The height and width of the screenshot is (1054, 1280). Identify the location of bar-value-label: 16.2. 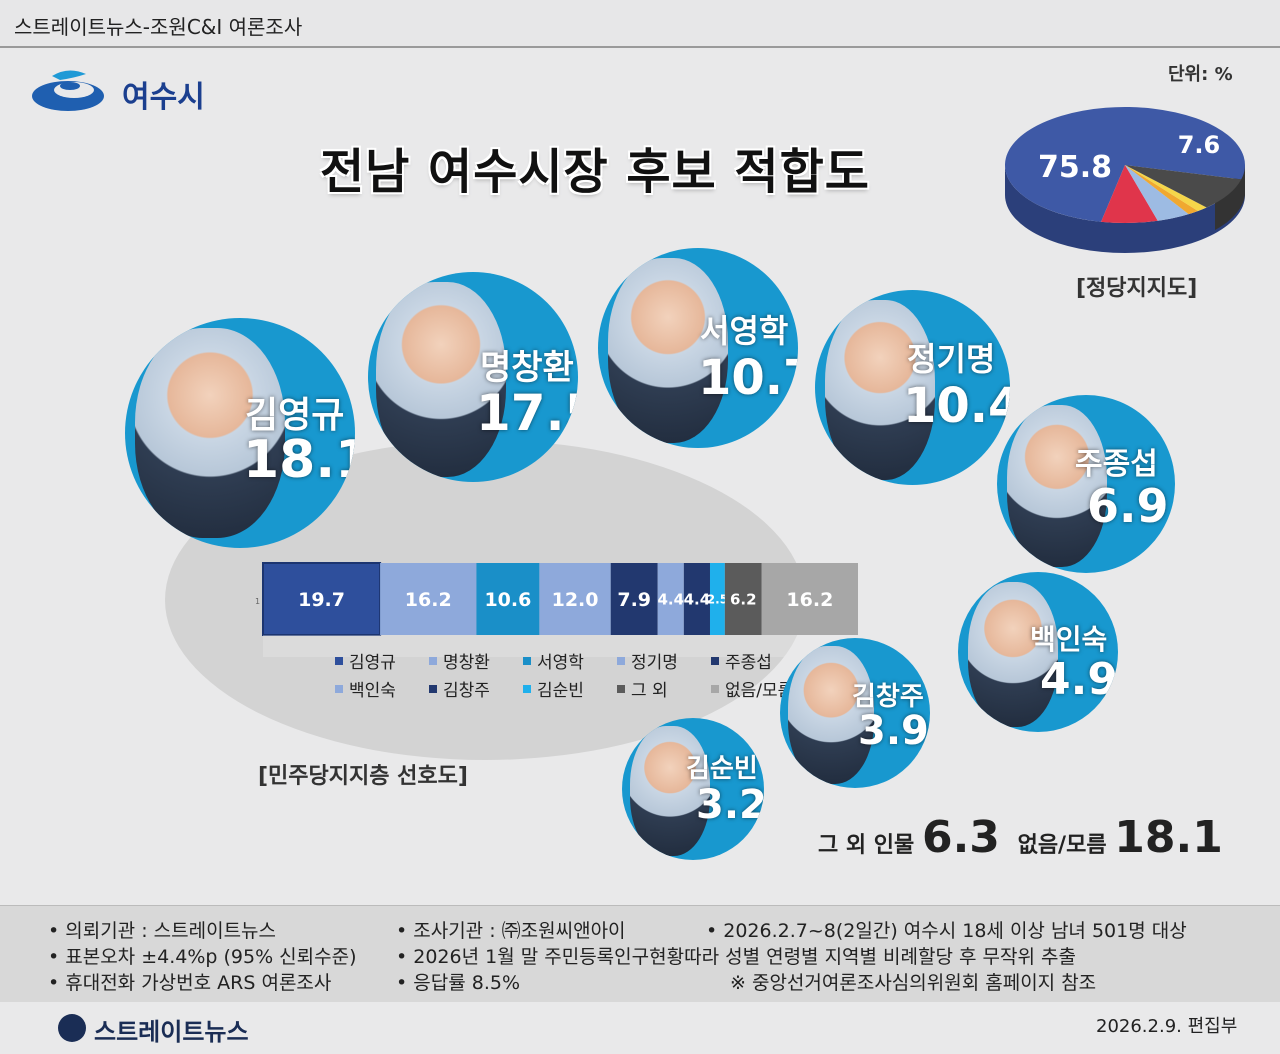
(809, 600).